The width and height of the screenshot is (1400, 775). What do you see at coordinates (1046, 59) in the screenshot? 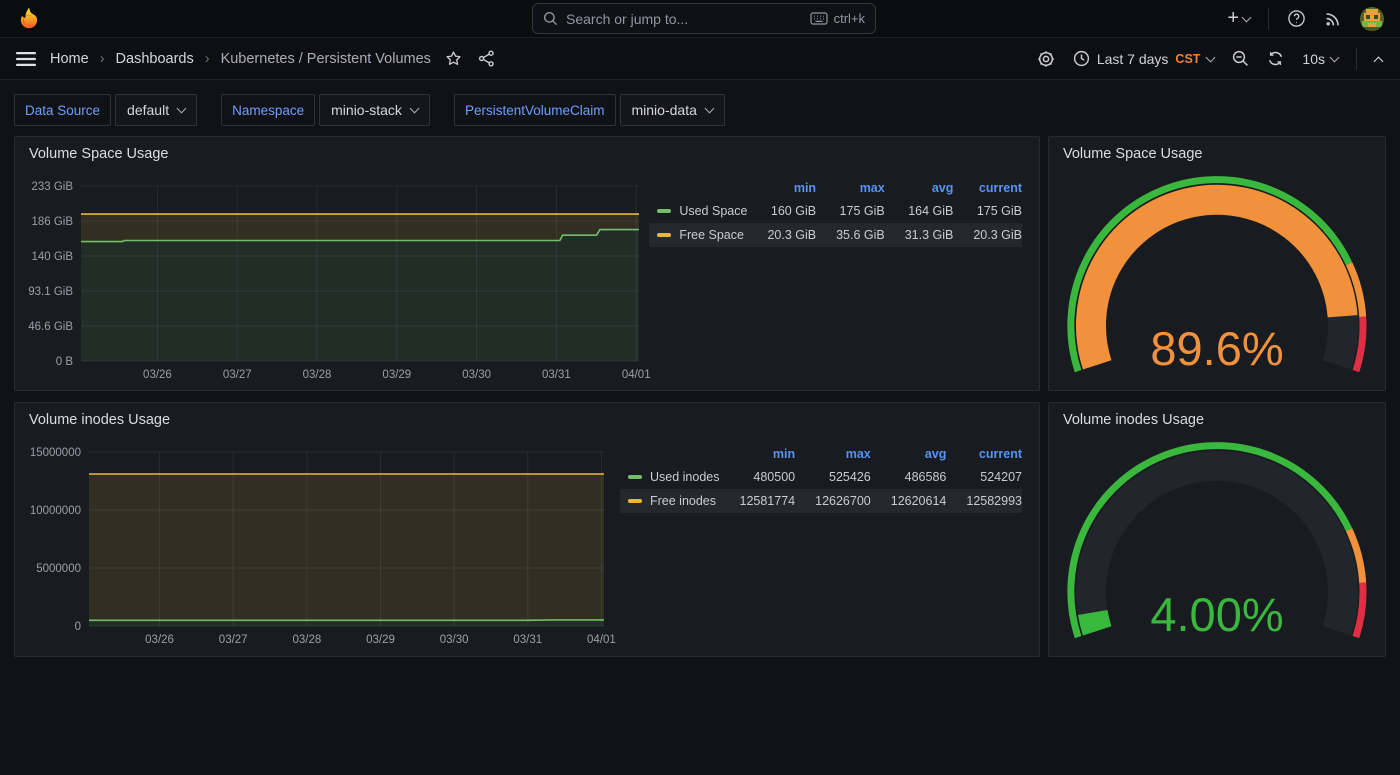
I see `settings-gear-icon` at bounding box center [1046, 59].